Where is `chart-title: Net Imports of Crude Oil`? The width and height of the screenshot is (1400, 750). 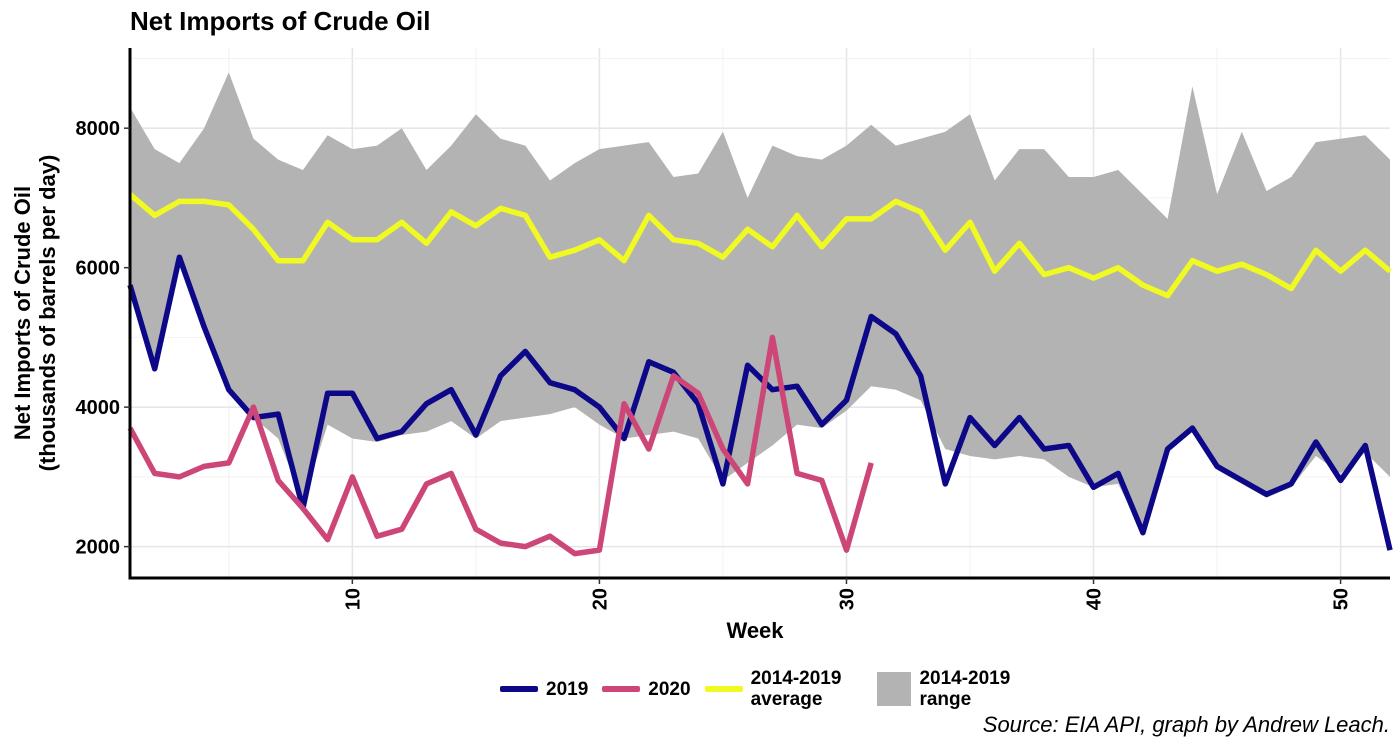
chart-title: Net Imports of Crude Oil is located at coordinates (280, 21).